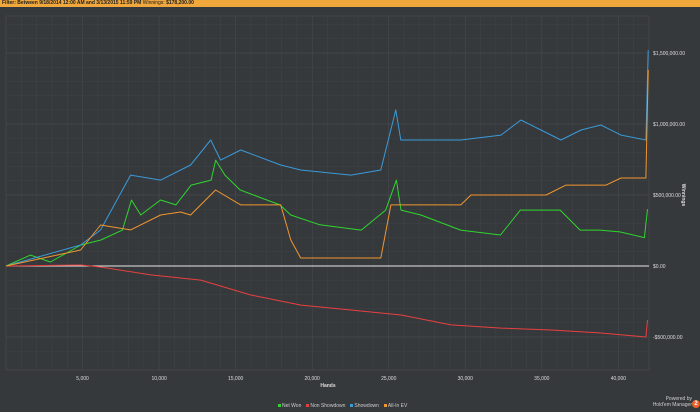 Image resolution: width=700 pixels, height=412 pixels. What do you see at coordinates (542, 379) in the screenshot?
I see `x-tick-label: 35,000` at bounding box center [542, 379].